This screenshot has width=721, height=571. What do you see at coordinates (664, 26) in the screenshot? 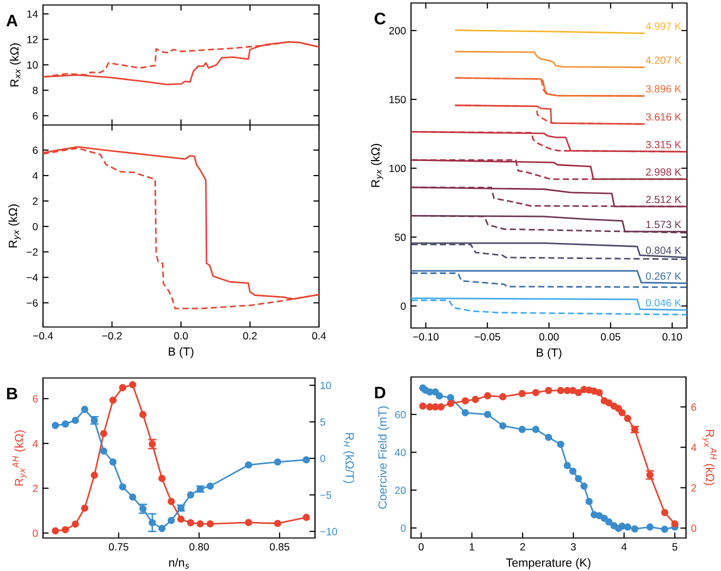
I see `series-label: 4.997 K` at bounding box center [664, 26].